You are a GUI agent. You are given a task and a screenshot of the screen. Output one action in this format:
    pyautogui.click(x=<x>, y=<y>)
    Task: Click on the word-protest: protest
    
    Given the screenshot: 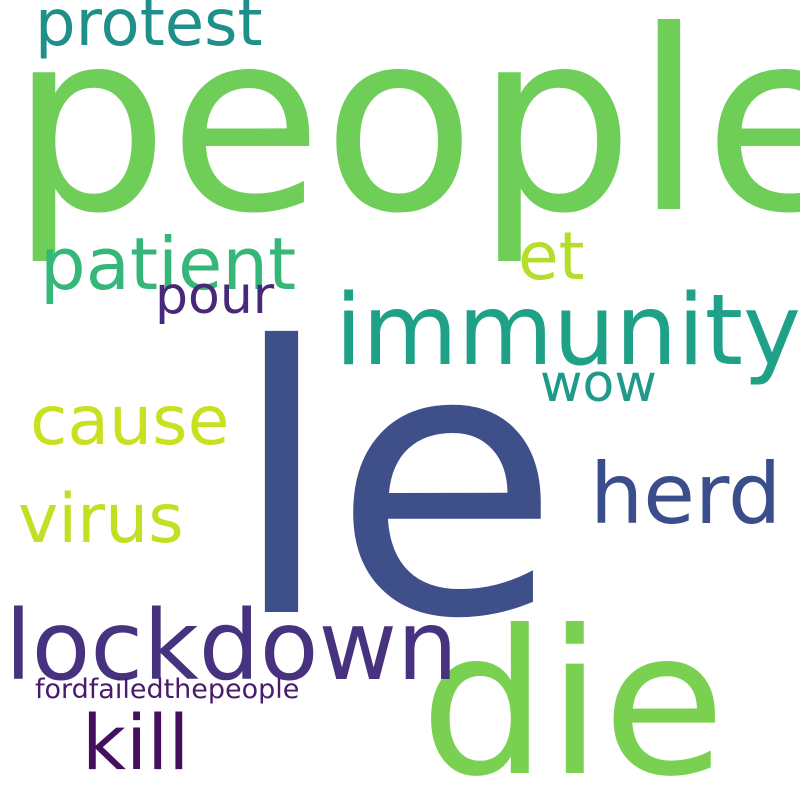 What is the action you would take?
    pyautogui.click(x=149, y=30)
    